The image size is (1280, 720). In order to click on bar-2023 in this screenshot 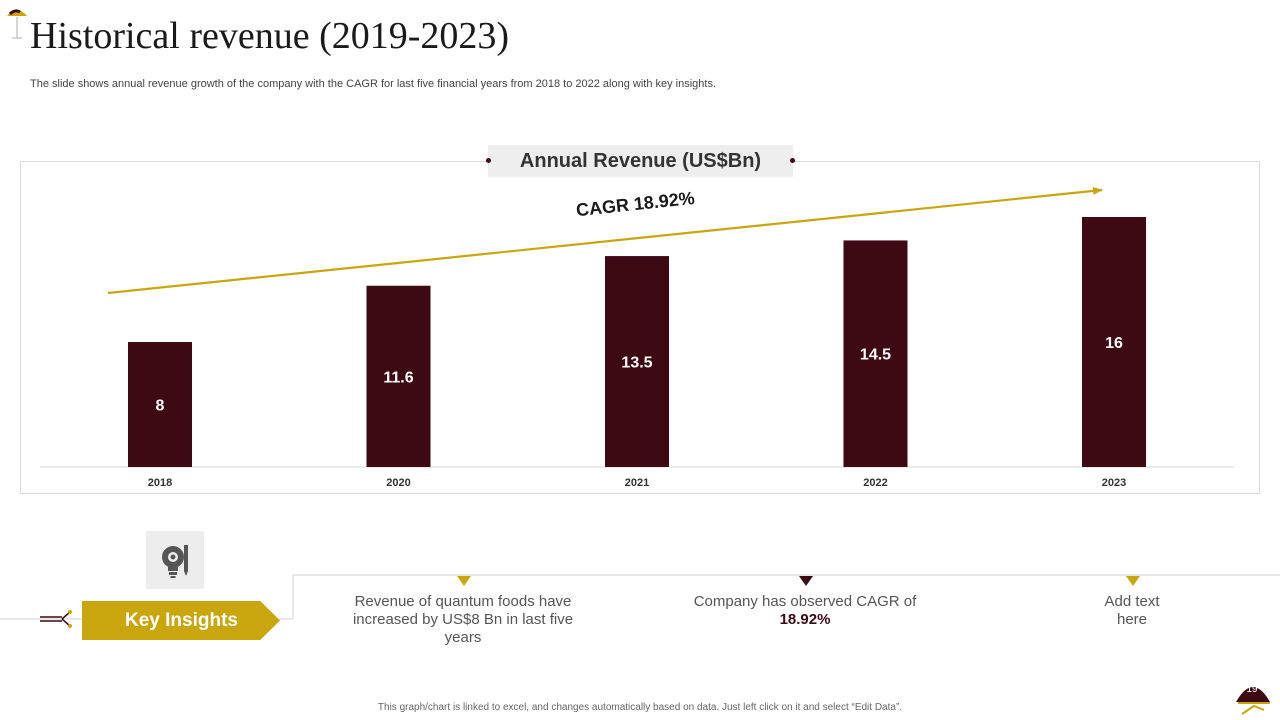, I will do `click(1114, 342)`.